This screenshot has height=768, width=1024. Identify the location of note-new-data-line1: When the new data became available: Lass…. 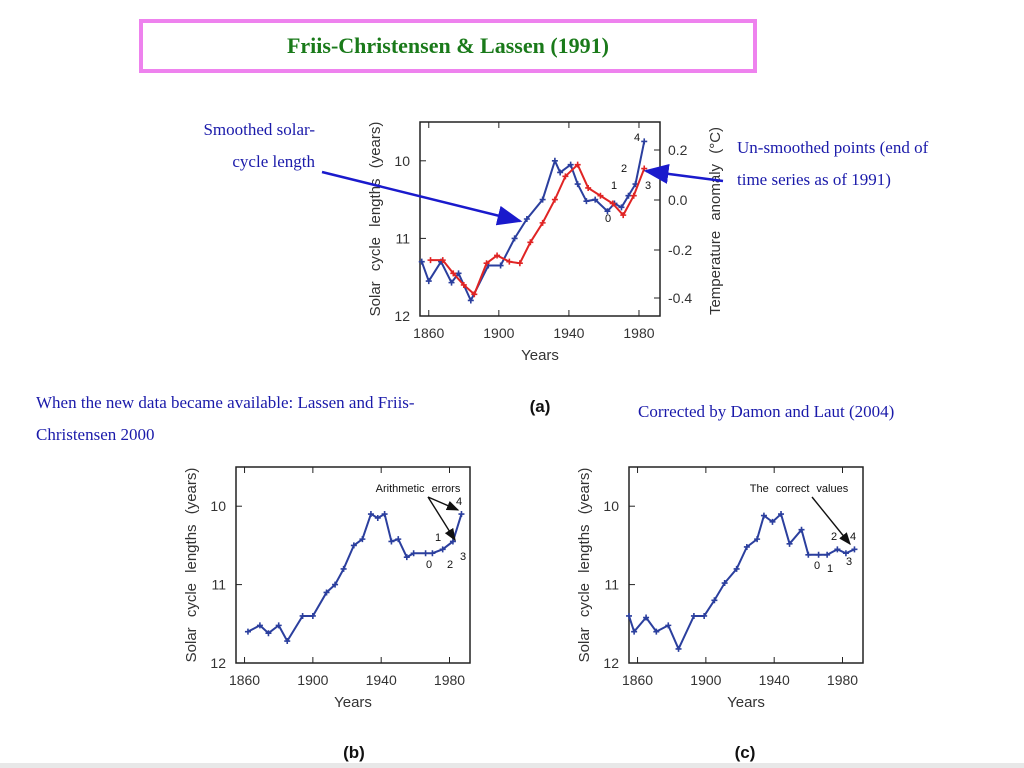
(225, 402).